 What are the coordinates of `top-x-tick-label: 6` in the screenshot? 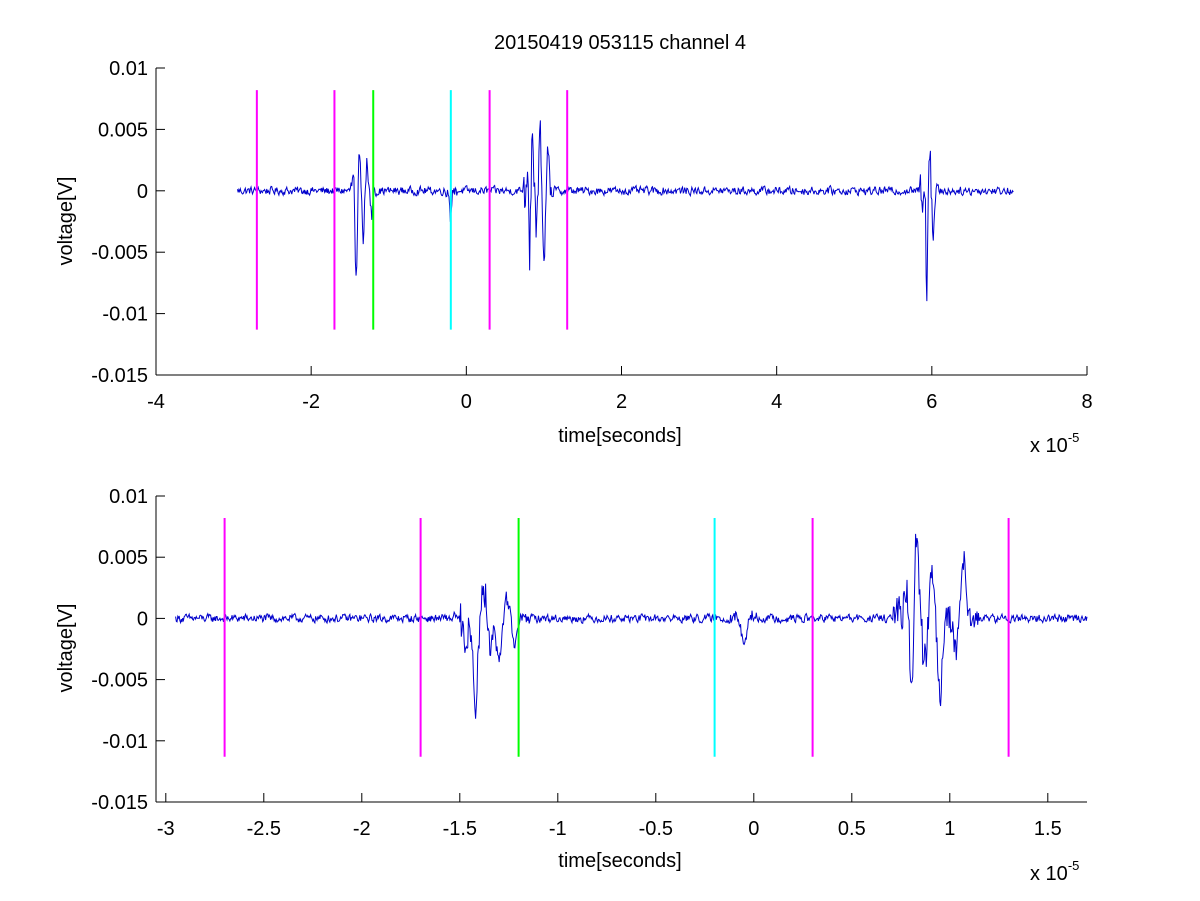 It's located at (931, 402).